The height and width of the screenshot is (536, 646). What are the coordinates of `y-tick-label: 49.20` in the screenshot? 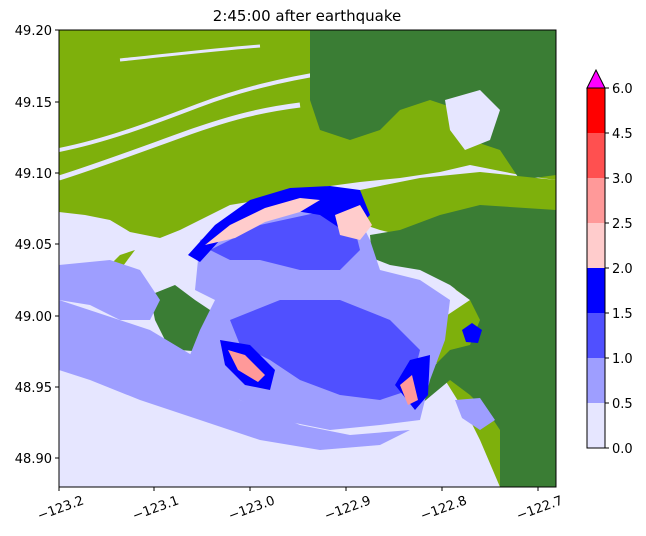 It's located at (33, 31).